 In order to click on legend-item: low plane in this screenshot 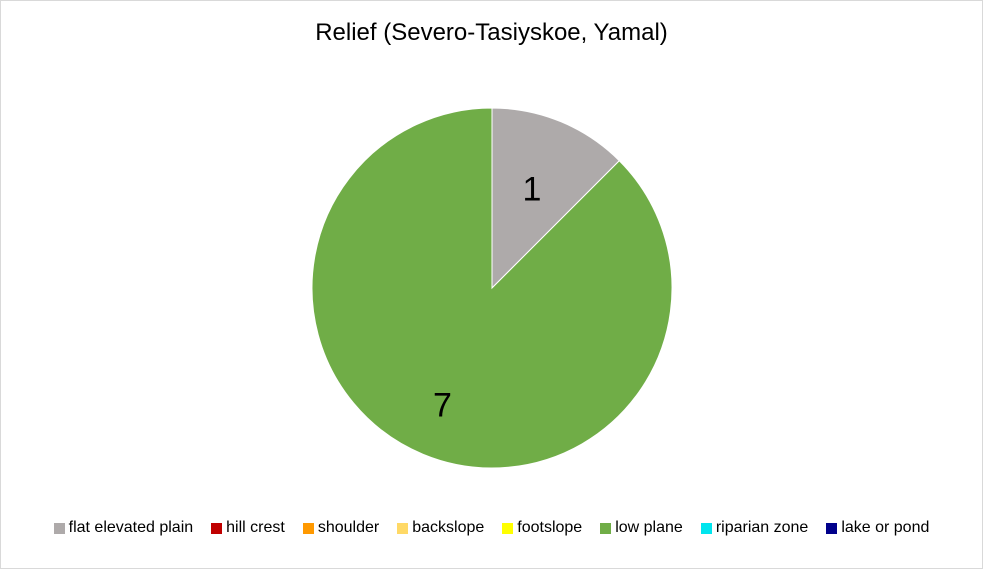, I will do `click(641, 528)`.